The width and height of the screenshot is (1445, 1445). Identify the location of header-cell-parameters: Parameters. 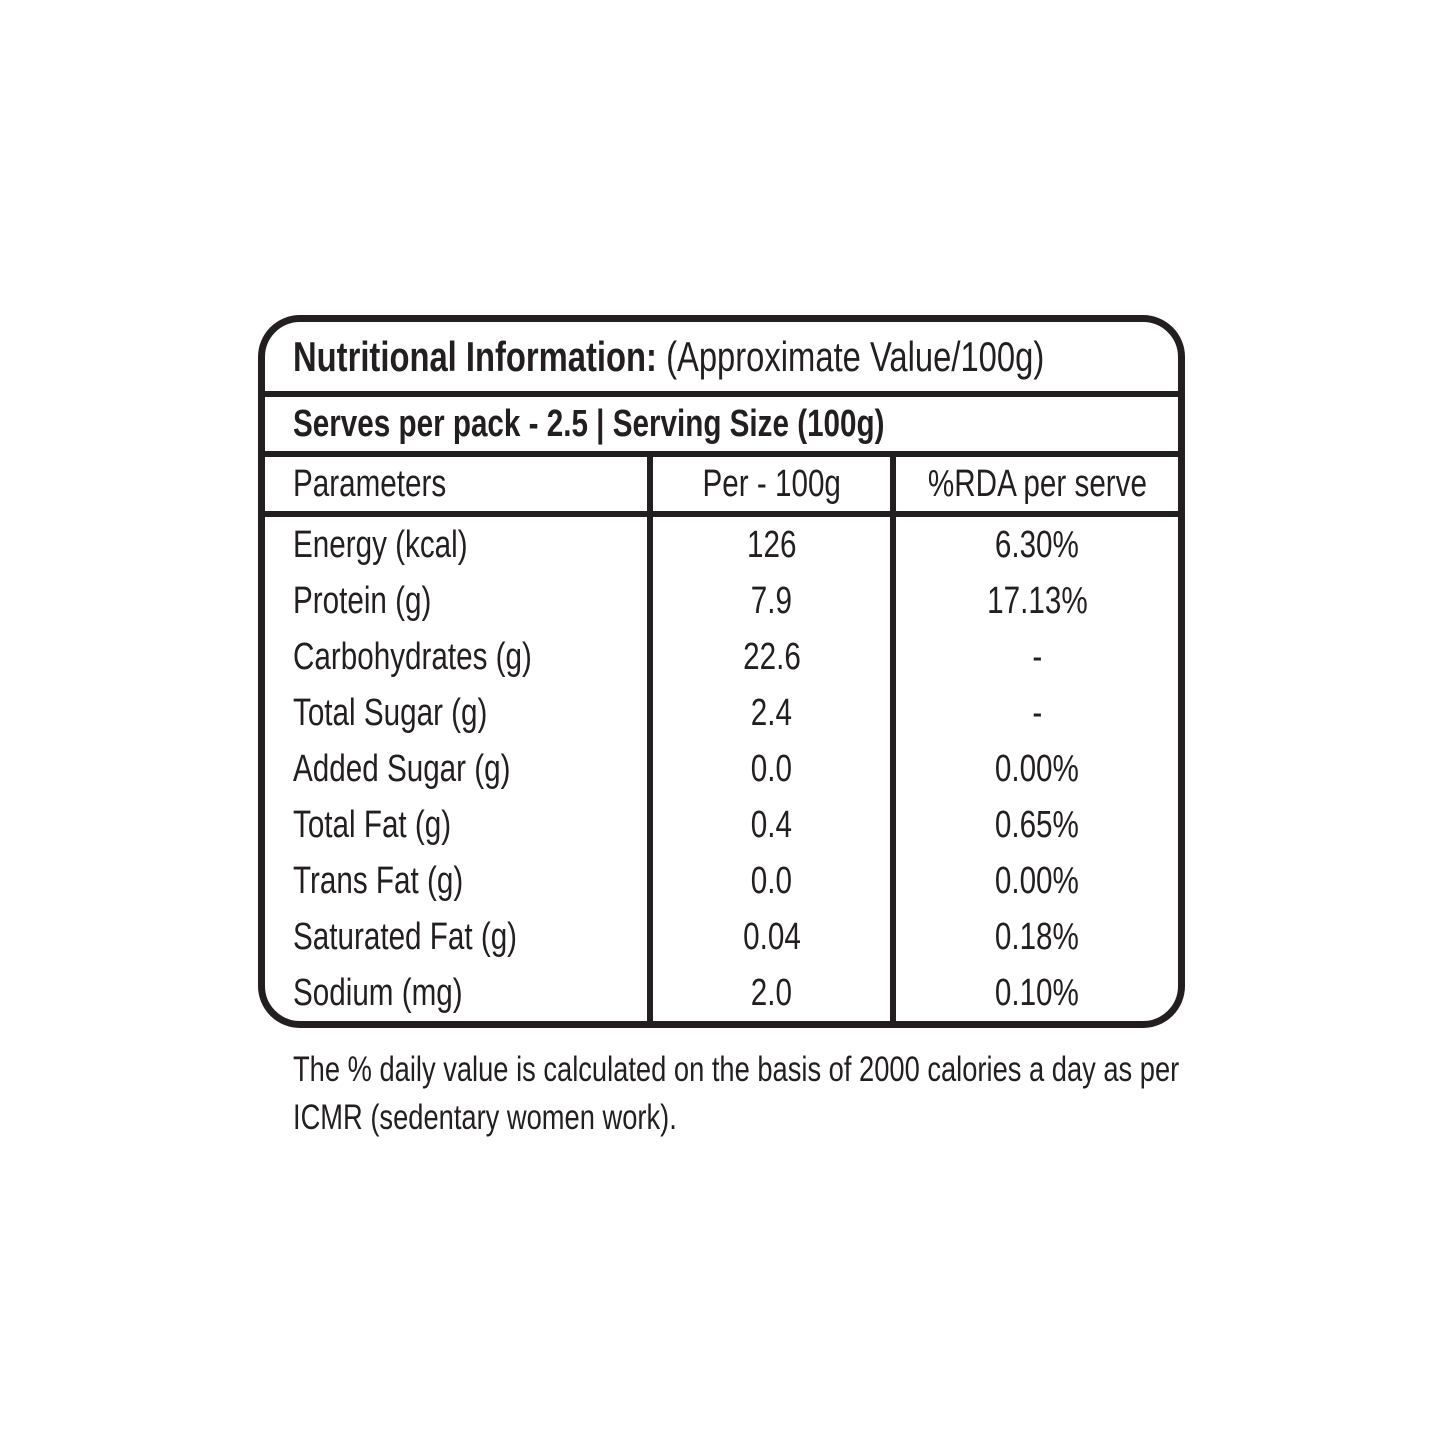
(456, 484).